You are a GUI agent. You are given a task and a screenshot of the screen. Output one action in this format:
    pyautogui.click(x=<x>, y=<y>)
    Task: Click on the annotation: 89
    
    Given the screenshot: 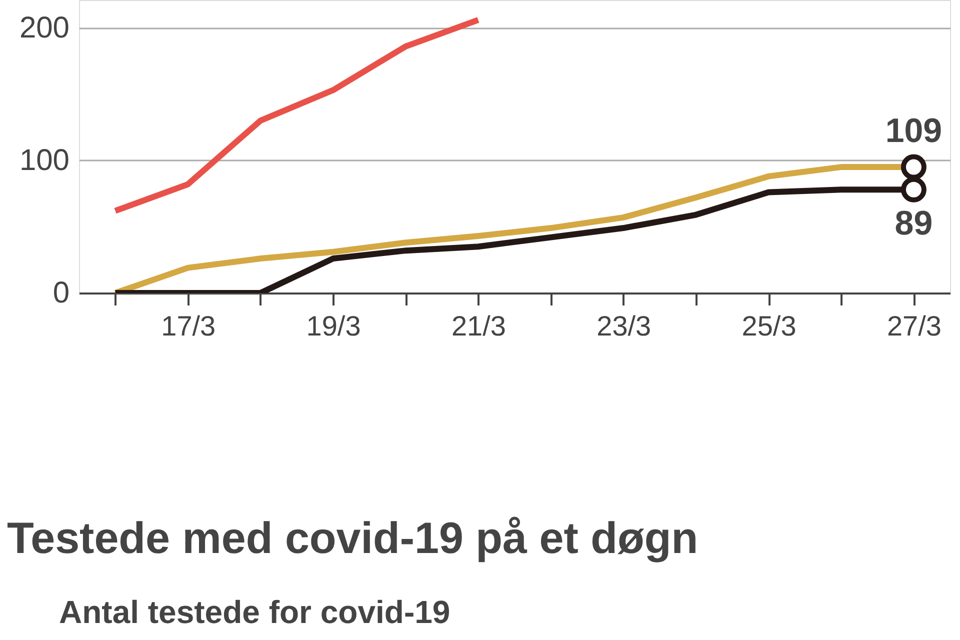 What is the action you would take?
    pyautogui.click(x=913, y=223)
    